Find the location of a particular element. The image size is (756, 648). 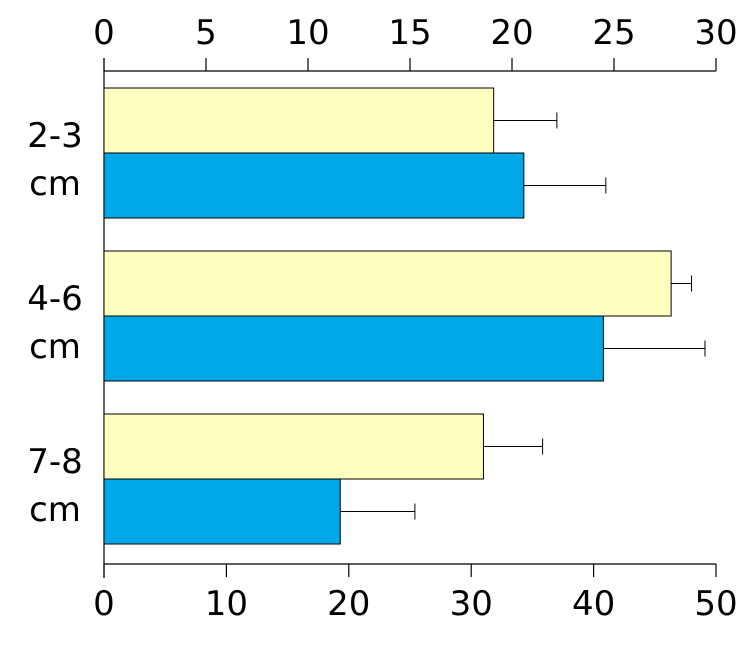

category-label: 7-8 is located at coordinates (55, 462).